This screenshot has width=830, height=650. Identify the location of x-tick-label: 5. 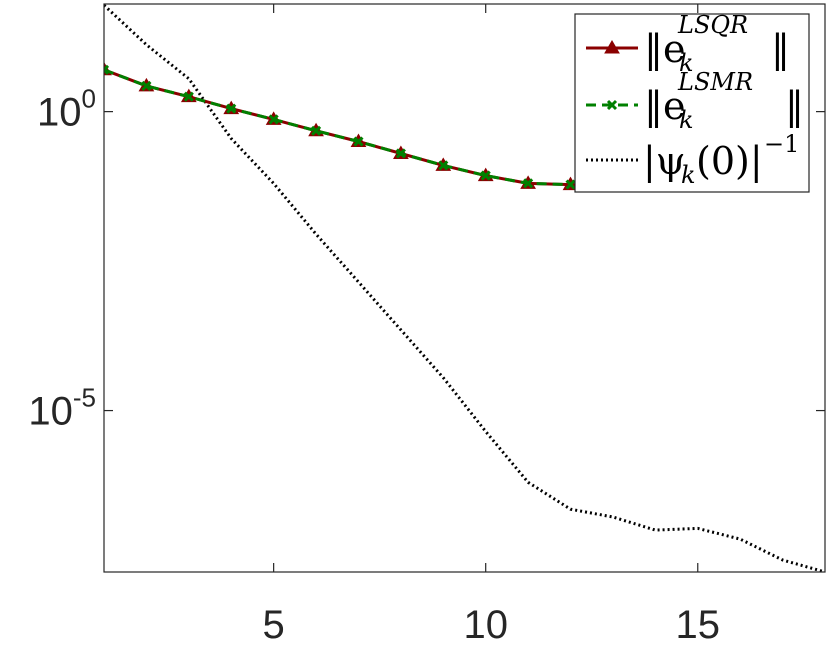
(274, 625).